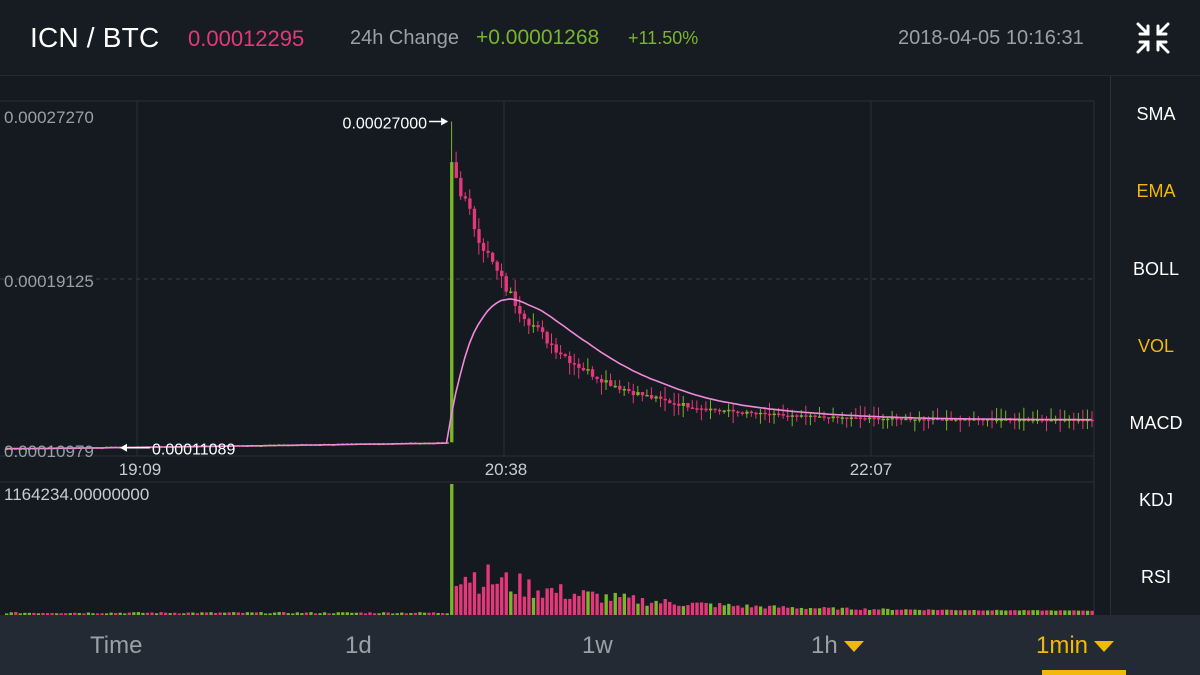 Image resolution: width=1200 pixels, height=675 pixels. Describe the element at coordinates (837, 646) in the screenshot. I see `timeframe-1h: 1h` at that location.